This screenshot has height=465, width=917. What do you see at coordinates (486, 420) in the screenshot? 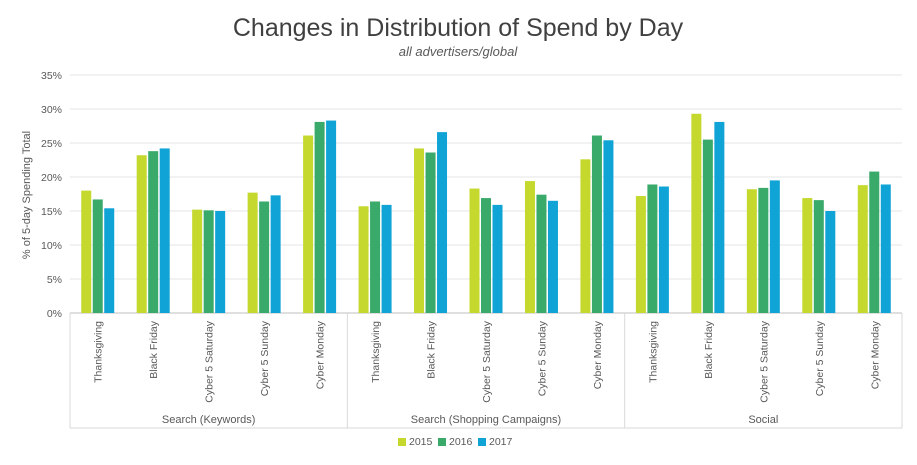
I see `group-label: Search (Shopping Campaigns)` at bounding box center [486, 420].